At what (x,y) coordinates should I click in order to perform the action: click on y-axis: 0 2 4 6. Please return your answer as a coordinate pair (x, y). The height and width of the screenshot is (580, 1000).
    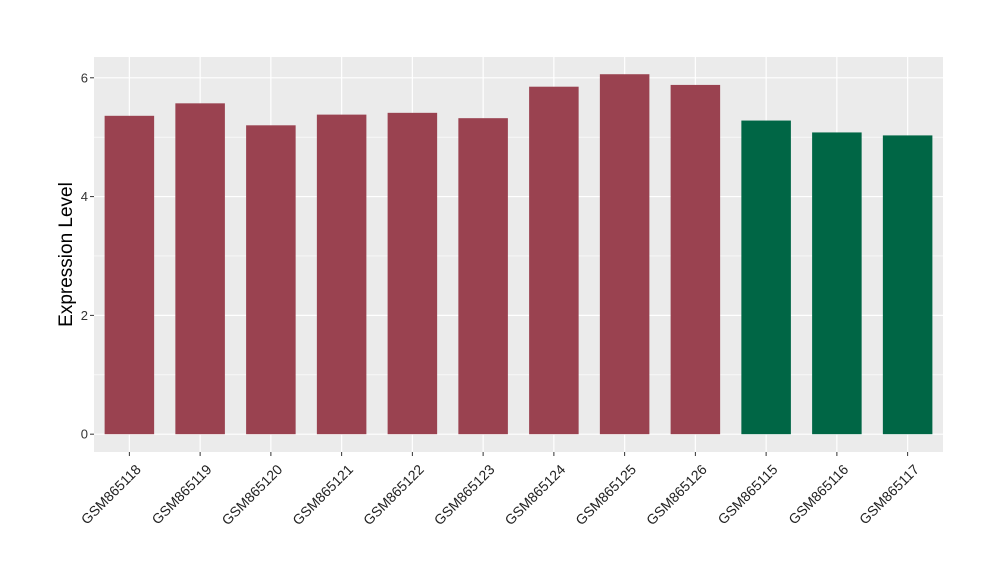
    Looking at the image, I should click on (87, 256).